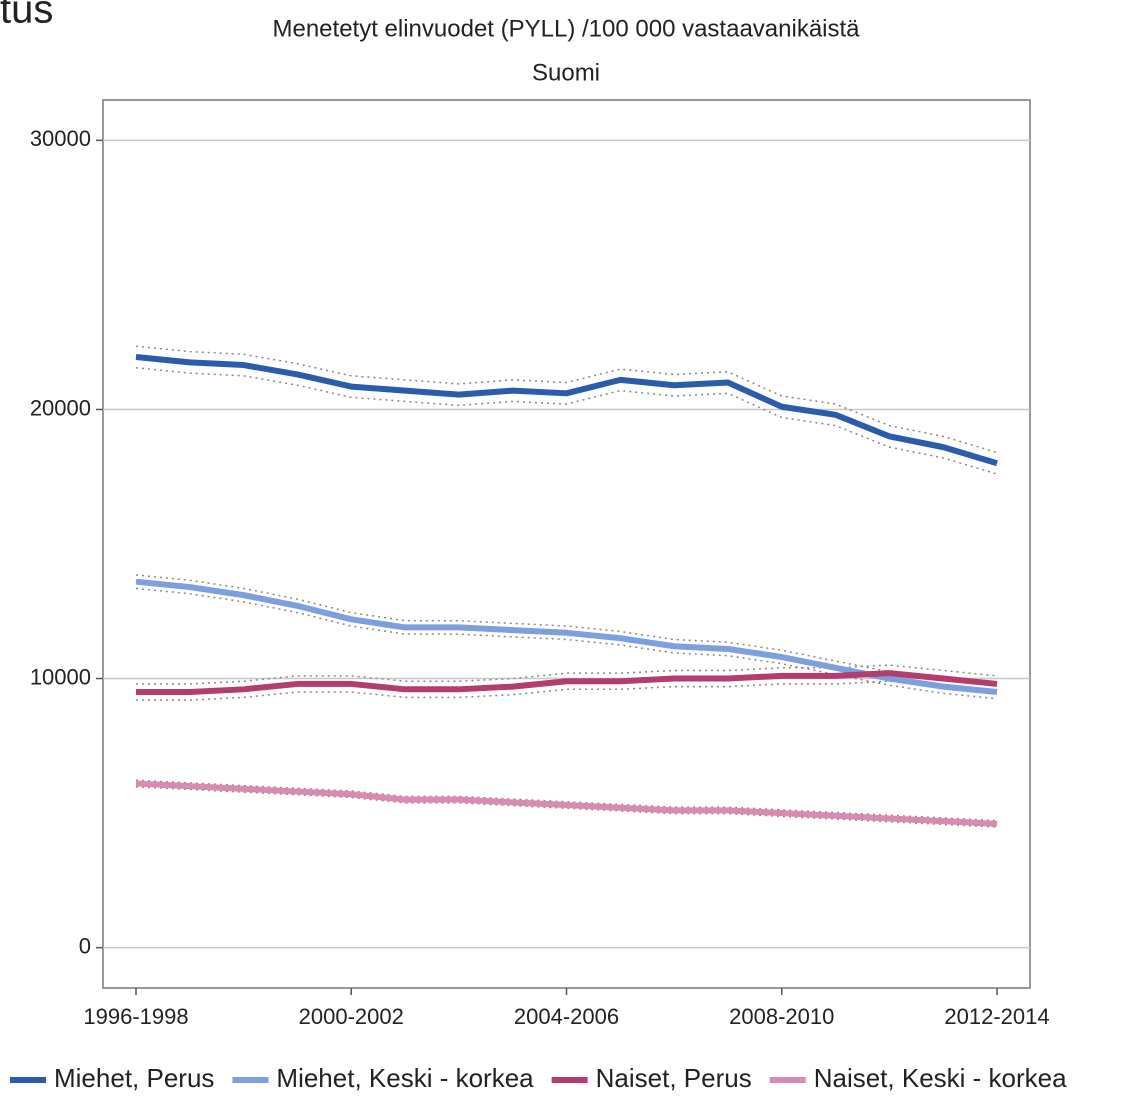 The image size is (1140, 1096). Describe the element at coordinates (60, 138) in the screenshot. I see `y-tick-label: 30000` at that location.